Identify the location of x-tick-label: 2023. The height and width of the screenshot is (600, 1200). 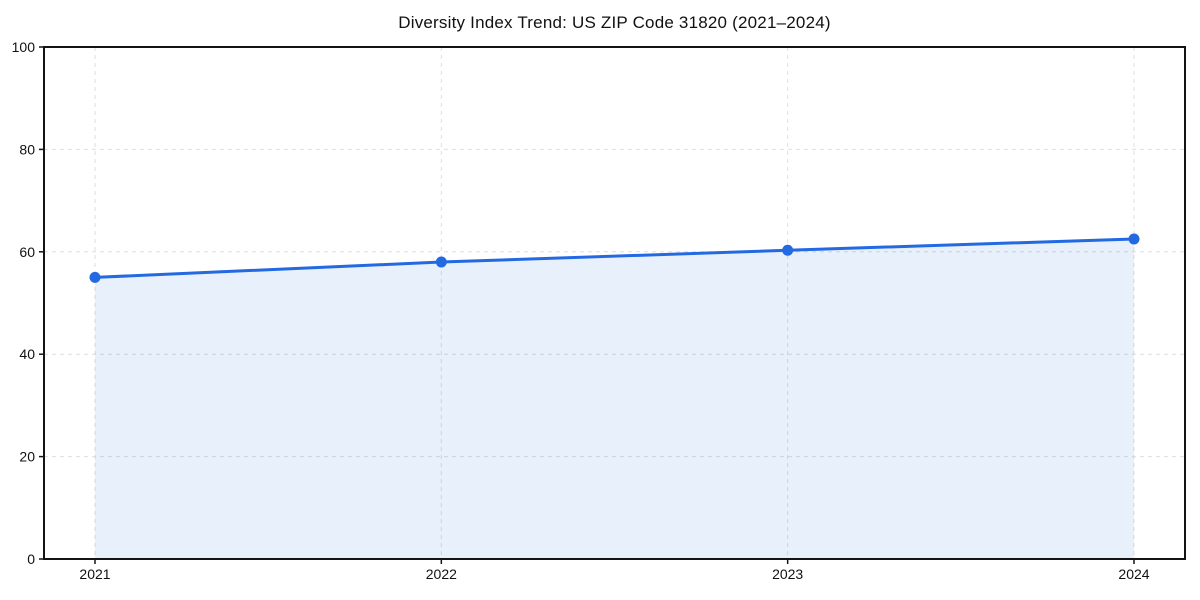
(787, 574).